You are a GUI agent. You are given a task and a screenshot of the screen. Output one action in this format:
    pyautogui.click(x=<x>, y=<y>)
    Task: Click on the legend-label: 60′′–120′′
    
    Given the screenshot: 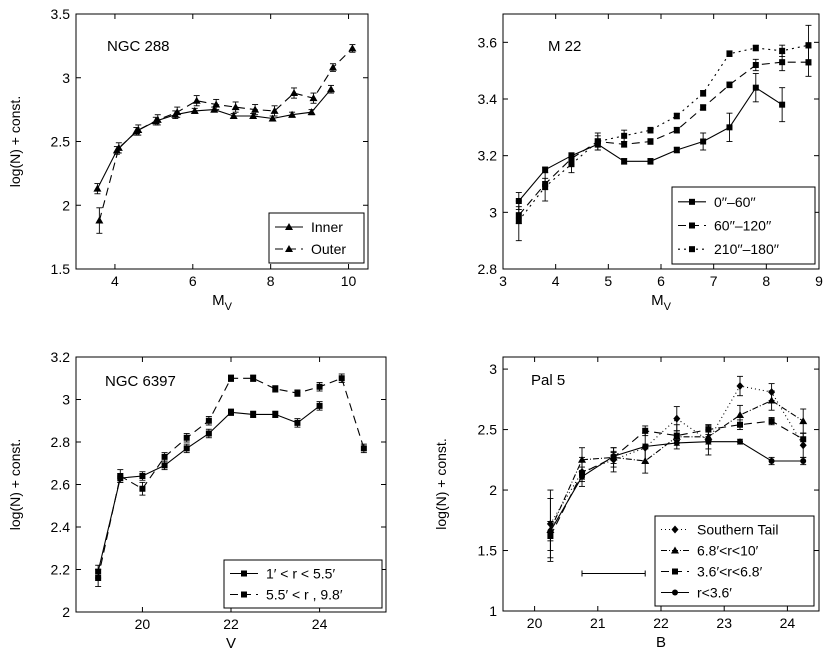 What is the action you would take?
    pyautogui.click(x=743, y=226)
    